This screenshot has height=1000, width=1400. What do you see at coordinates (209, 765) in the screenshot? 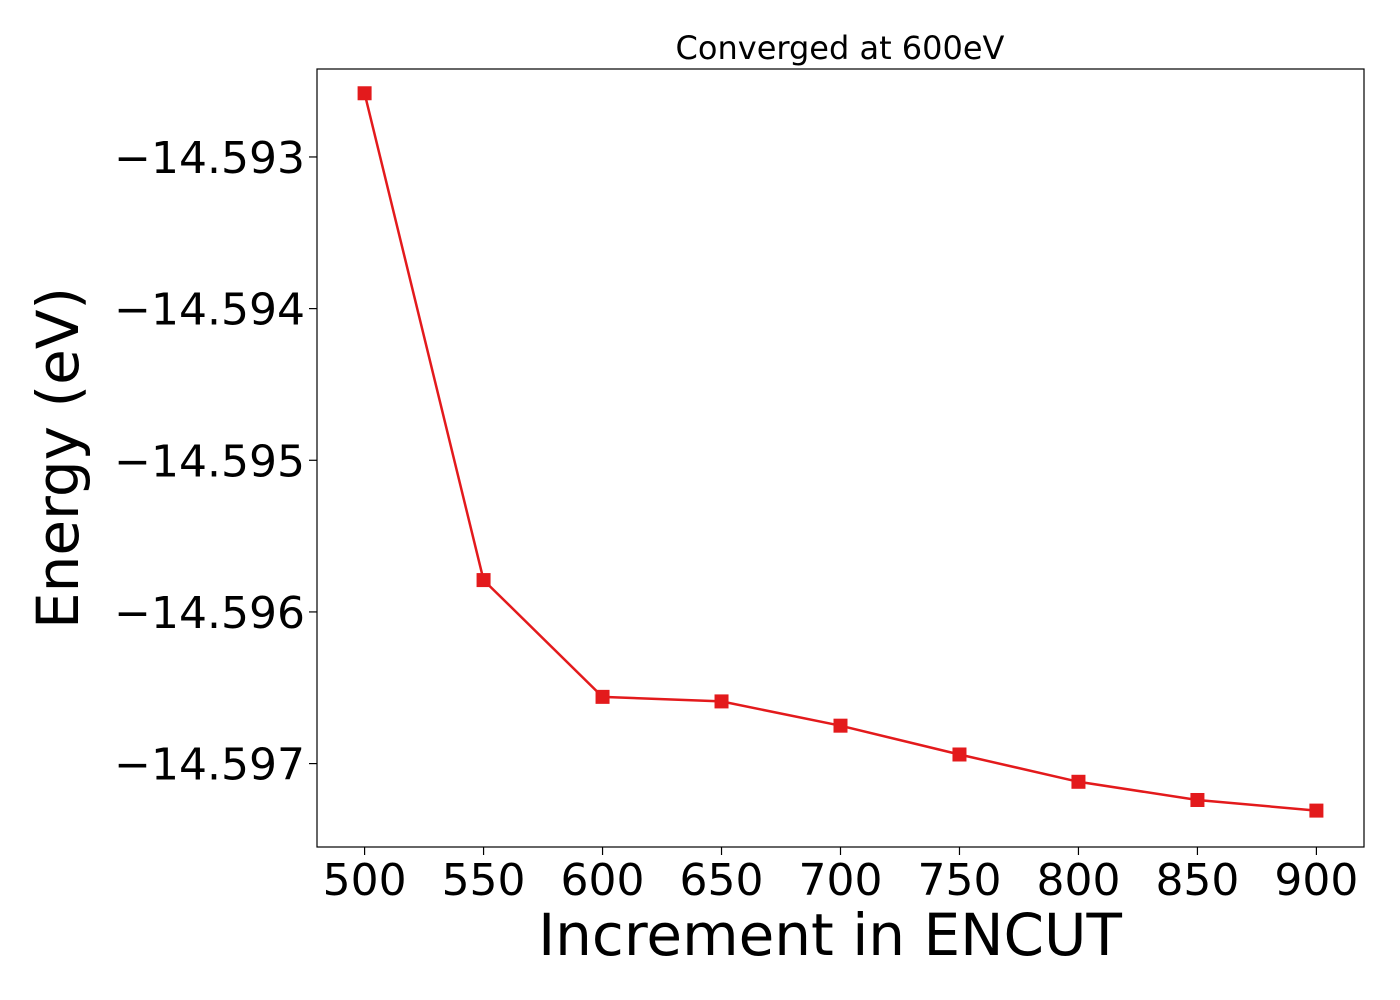
I see `y-tick-label: −14.597` at bounding box center [209, 765].